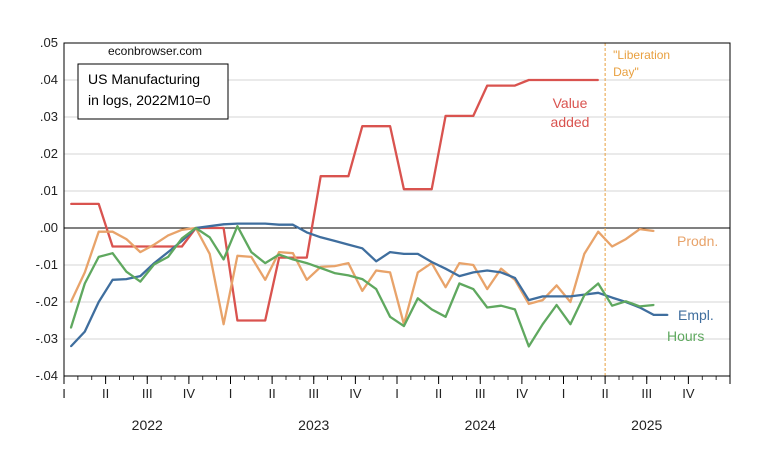  Describe the element at coordinates (64, 393) in the screenshot. I see `x-quarter-label: I` at that location.